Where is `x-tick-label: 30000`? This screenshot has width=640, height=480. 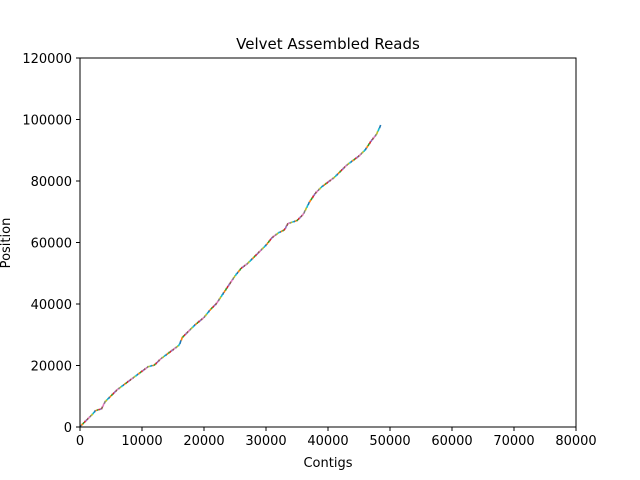
x-tick-label: 30000 is located at coordinates (265, 441).